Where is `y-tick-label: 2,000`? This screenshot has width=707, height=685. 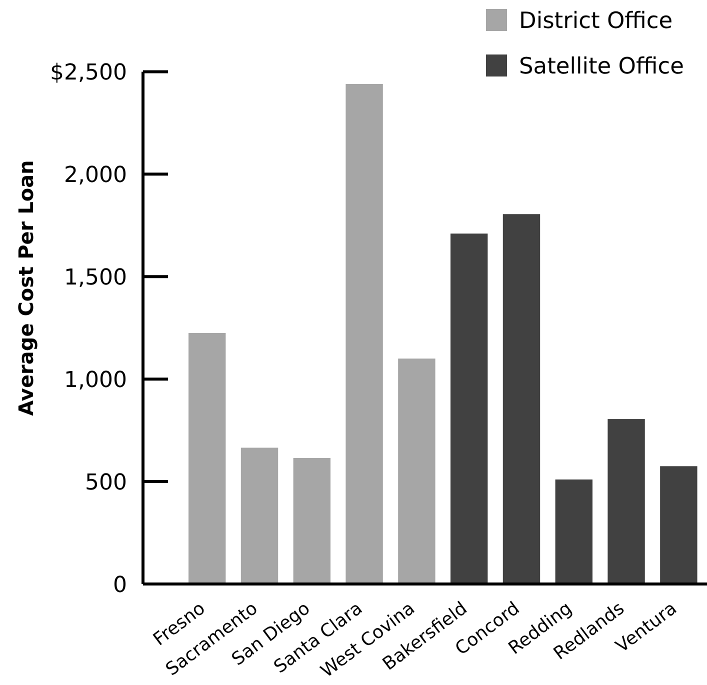 y-tick-label: 2,000 is located at coordinates (95, 175).